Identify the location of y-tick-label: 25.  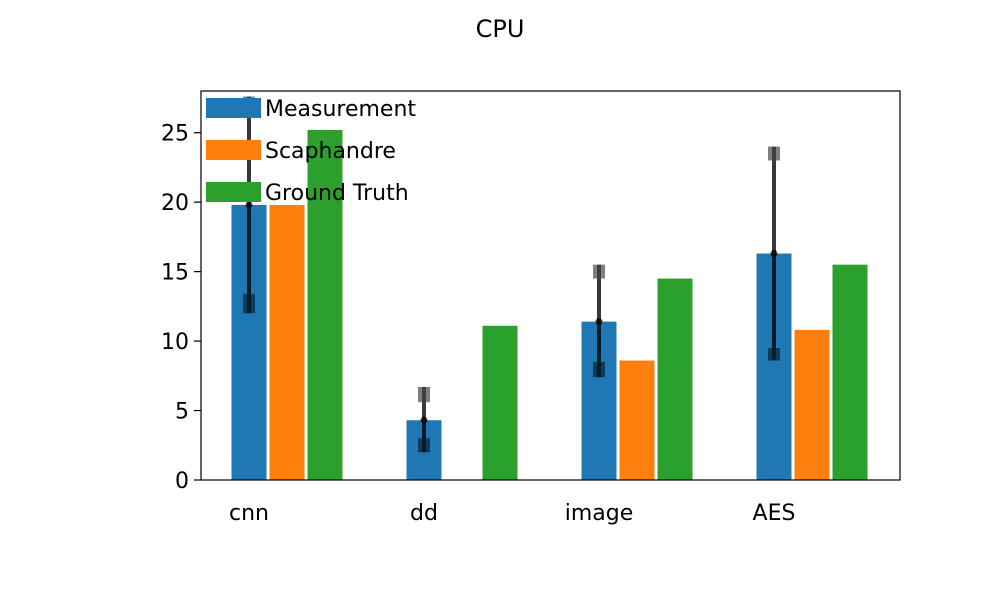
(175, 134).